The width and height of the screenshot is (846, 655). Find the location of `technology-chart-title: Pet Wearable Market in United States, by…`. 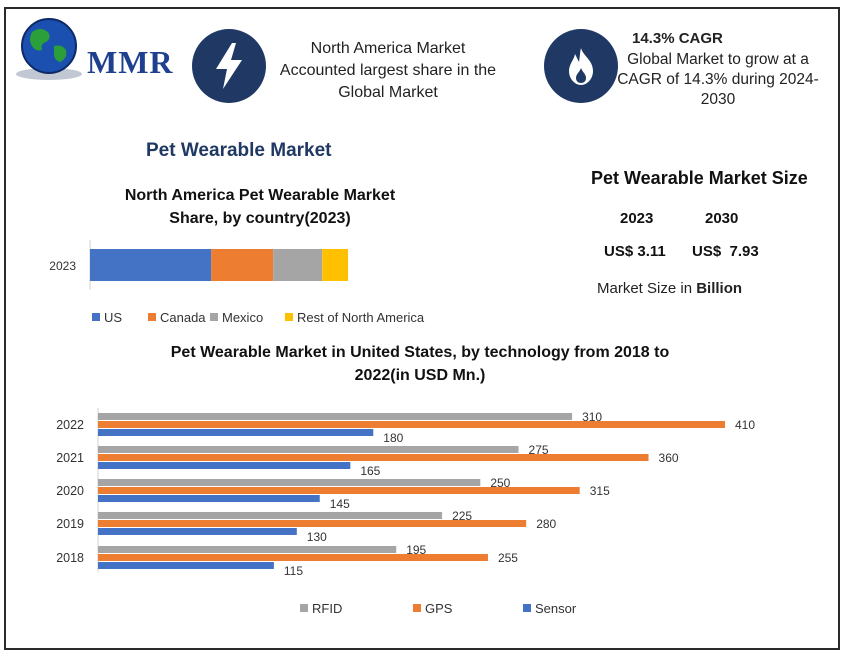

technology-chart-title: Pet Wearable Market in United States, by… is located at coordinates (420, 364).